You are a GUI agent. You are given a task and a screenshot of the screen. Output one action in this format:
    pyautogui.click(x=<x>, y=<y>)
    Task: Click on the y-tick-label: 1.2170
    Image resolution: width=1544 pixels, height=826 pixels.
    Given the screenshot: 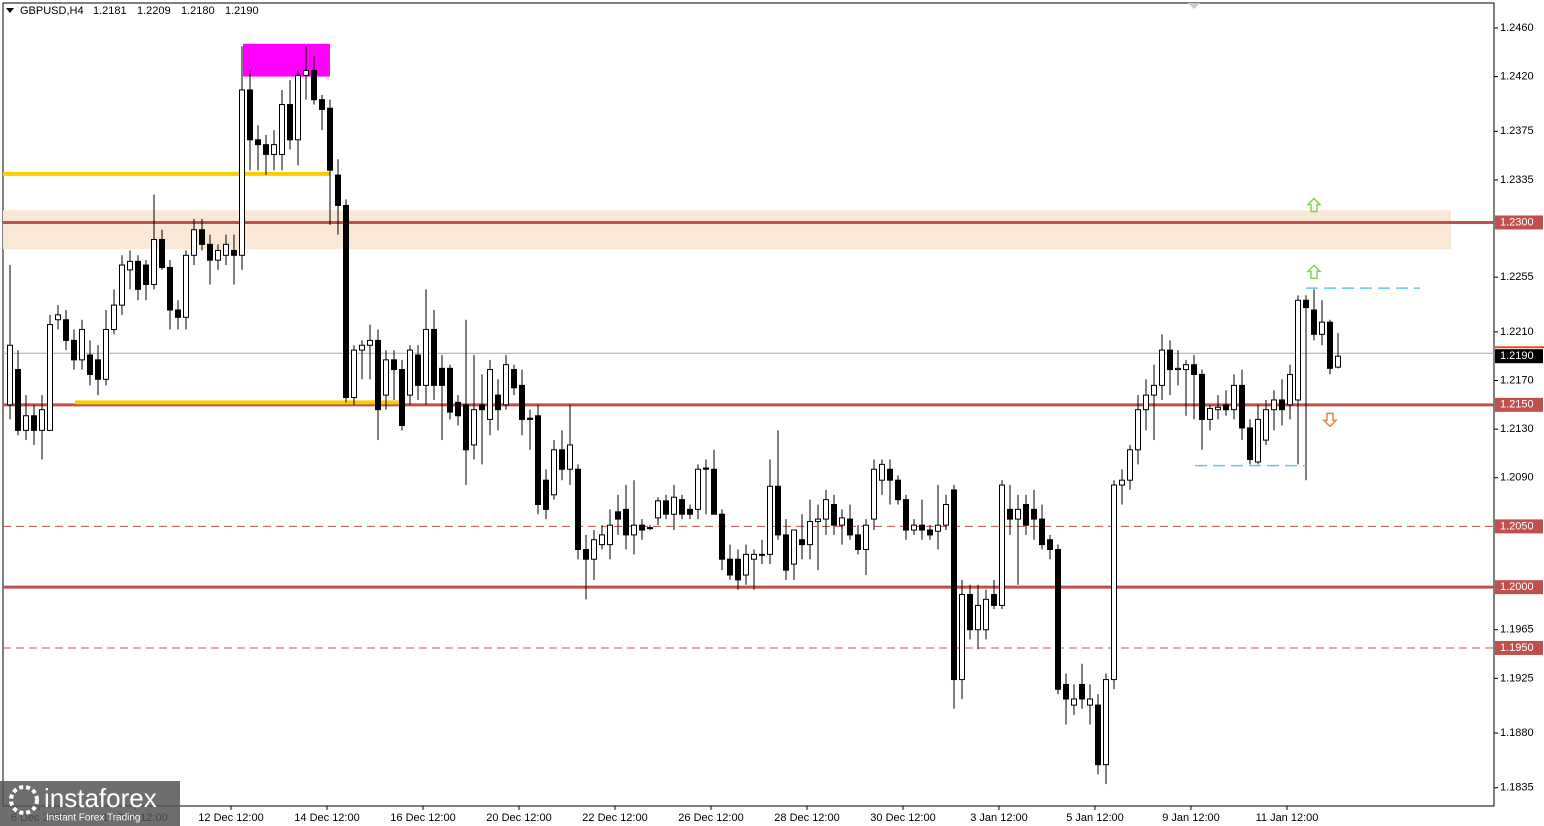 What is the action you would take?
    pyautogui.click(x=1517, y=380)
    